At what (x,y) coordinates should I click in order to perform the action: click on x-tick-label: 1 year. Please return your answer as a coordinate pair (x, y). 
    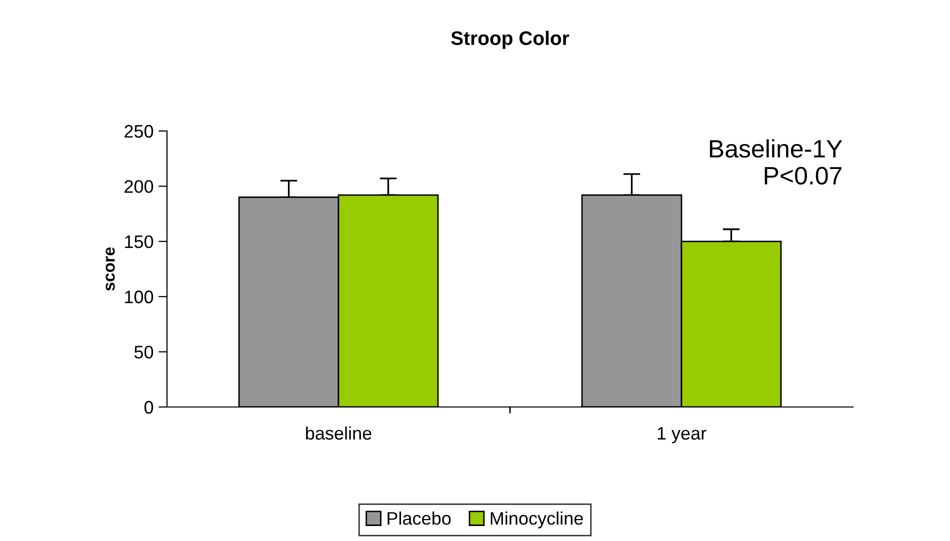
    Looking at the image, I should click on (682, 435).